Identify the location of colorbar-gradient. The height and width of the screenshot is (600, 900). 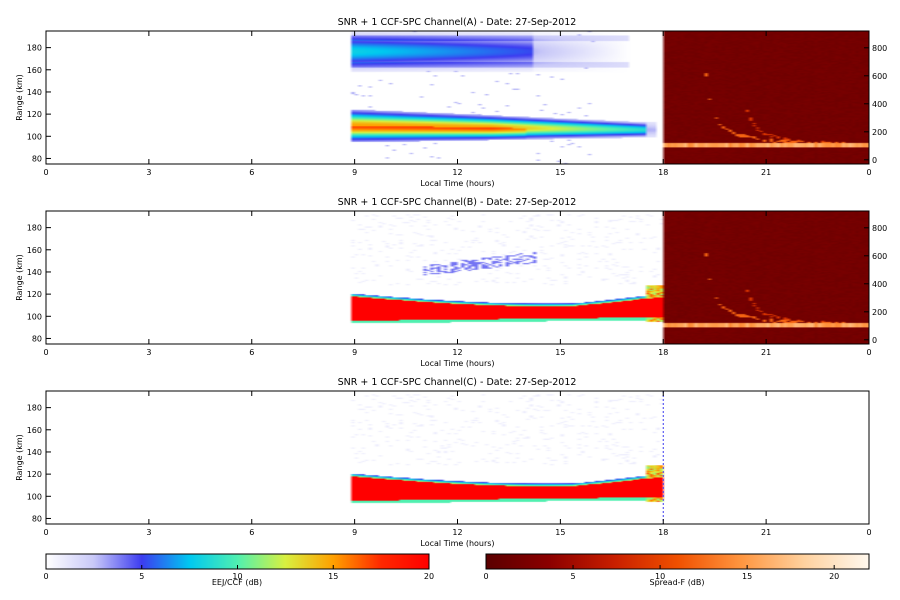
(677, 561).